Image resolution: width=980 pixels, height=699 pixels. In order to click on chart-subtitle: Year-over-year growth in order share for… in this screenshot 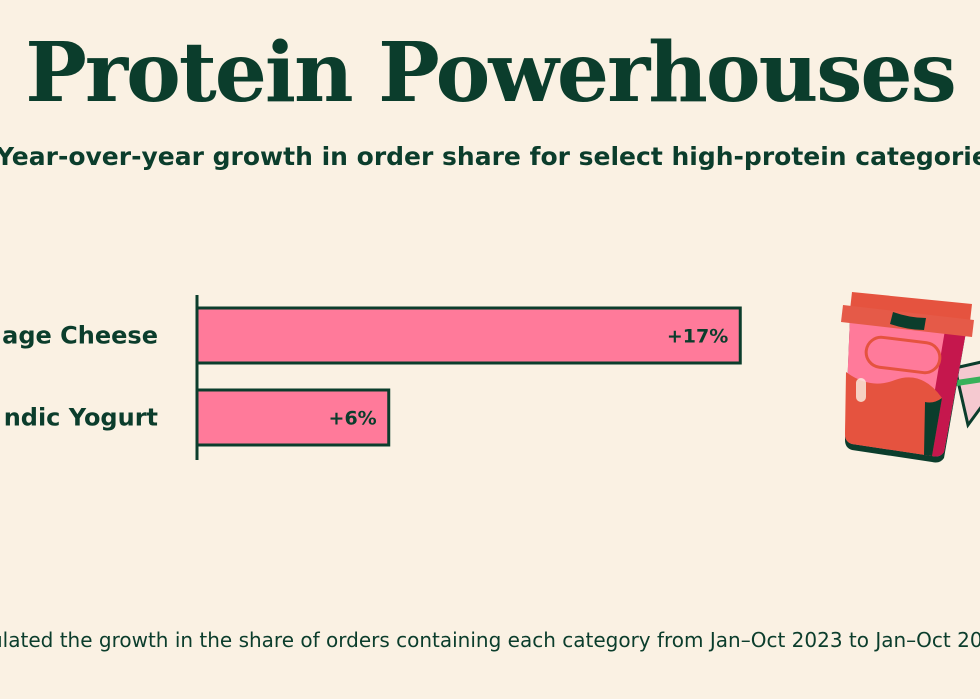, I will do `click(490, 156)`.